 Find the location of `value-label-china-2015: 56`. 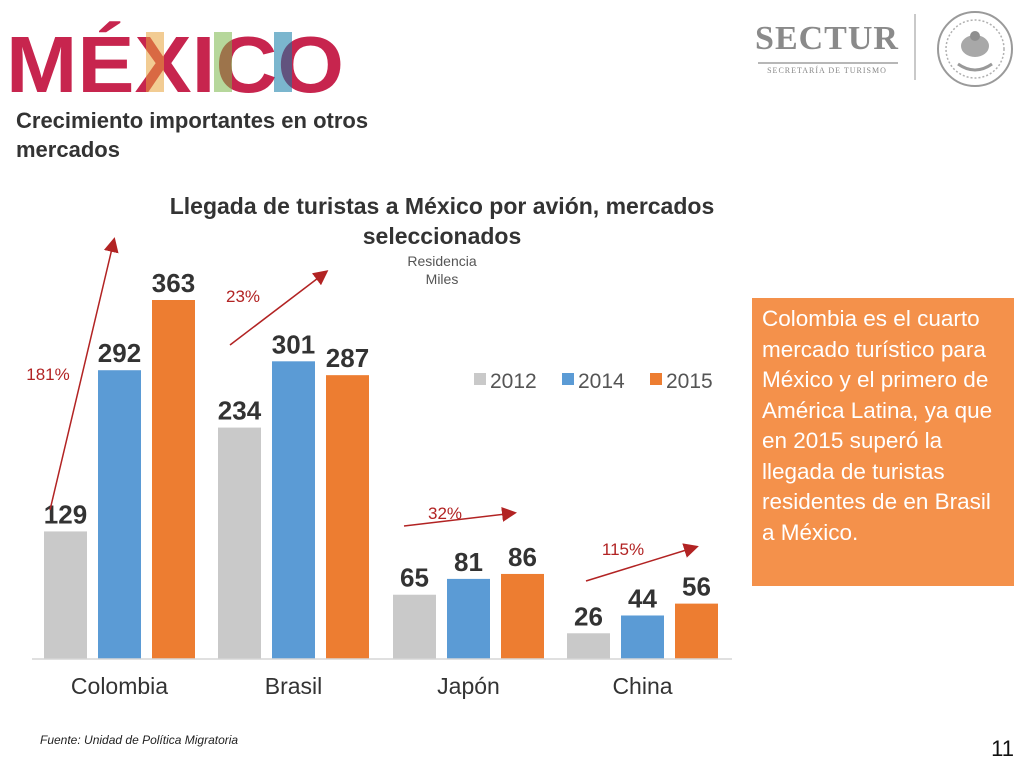

value-label-china-2015: 56 is located at coordinates (696, 587).